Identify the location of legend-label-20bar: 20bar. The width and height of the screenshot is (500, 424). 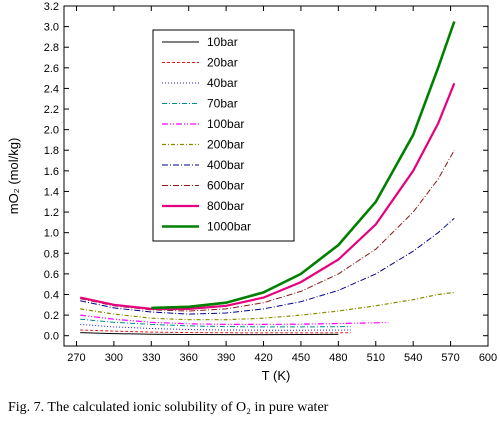
(222, 63).